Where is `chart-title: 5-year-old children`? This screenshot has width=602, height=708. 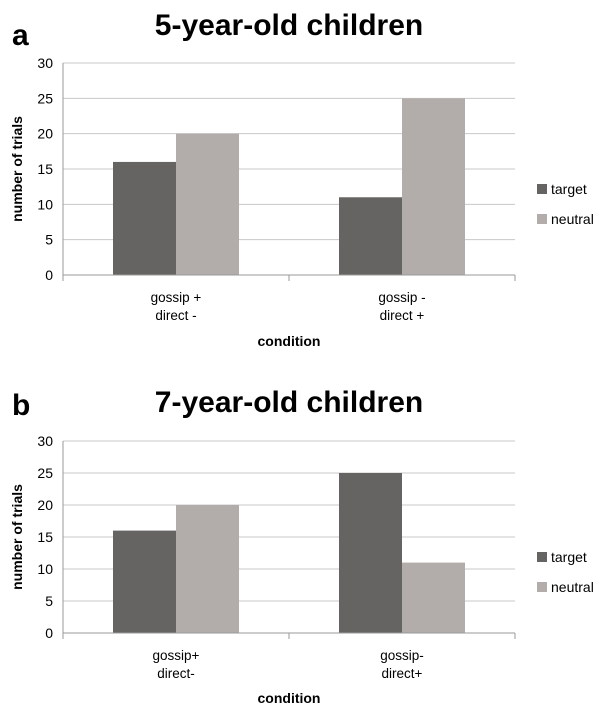
chart-title: 5-year-old children is located at coordinates (289, 25).